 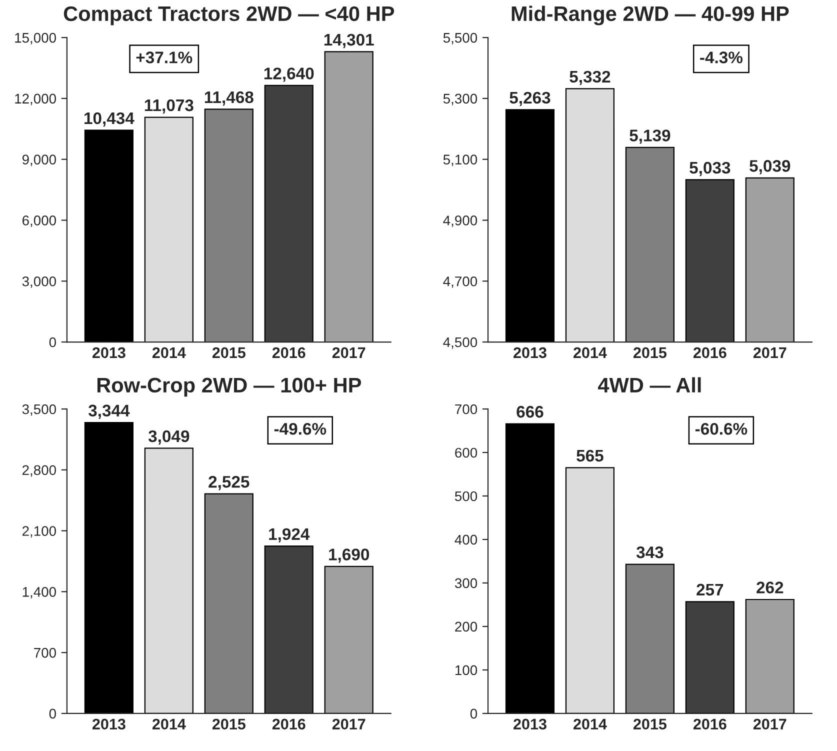 What do you see at coordinates (460, 38) in the screenshot?
I see `y-tick-label: 5,500` at bounding box center [460, 38].